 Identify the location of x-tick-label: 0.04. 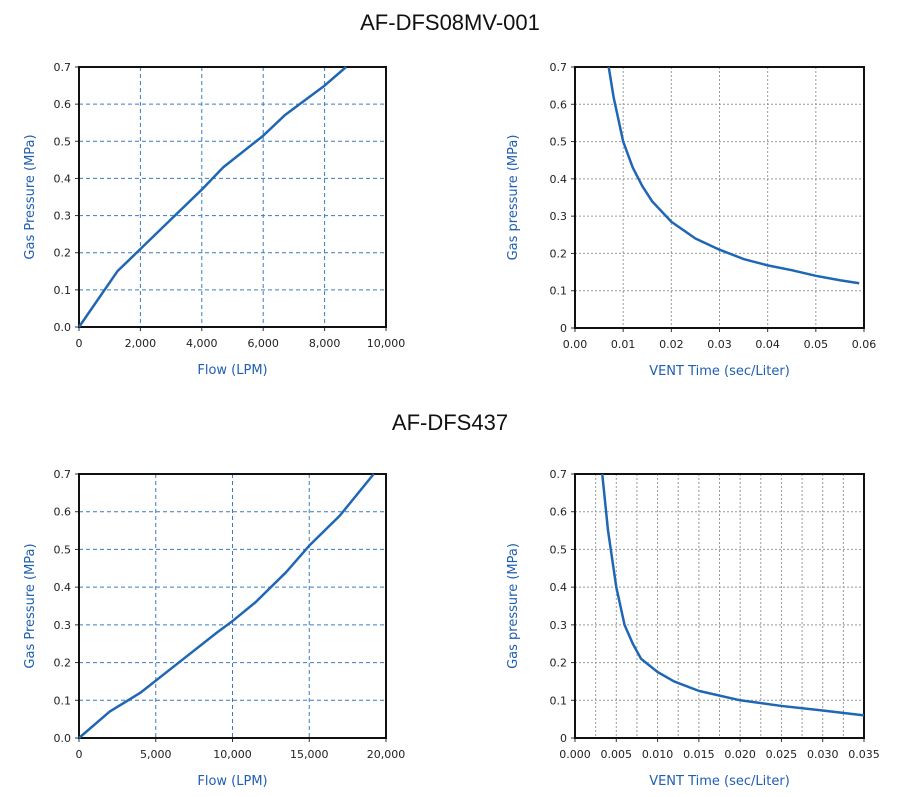
(767, 344).